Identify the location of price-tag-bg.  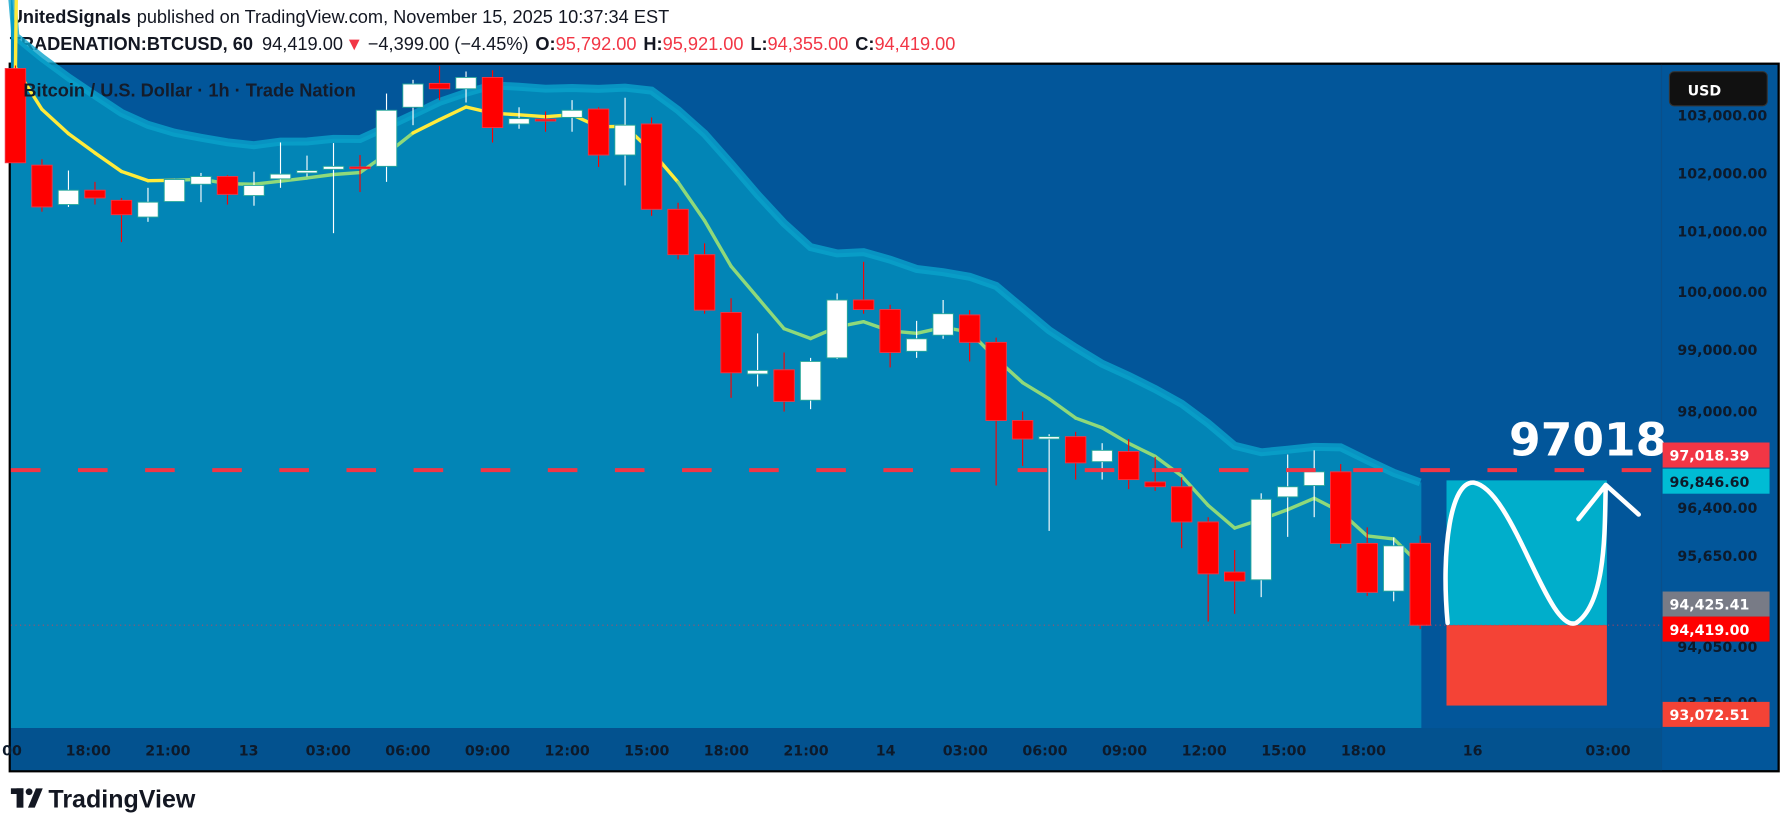
(1716, 604).